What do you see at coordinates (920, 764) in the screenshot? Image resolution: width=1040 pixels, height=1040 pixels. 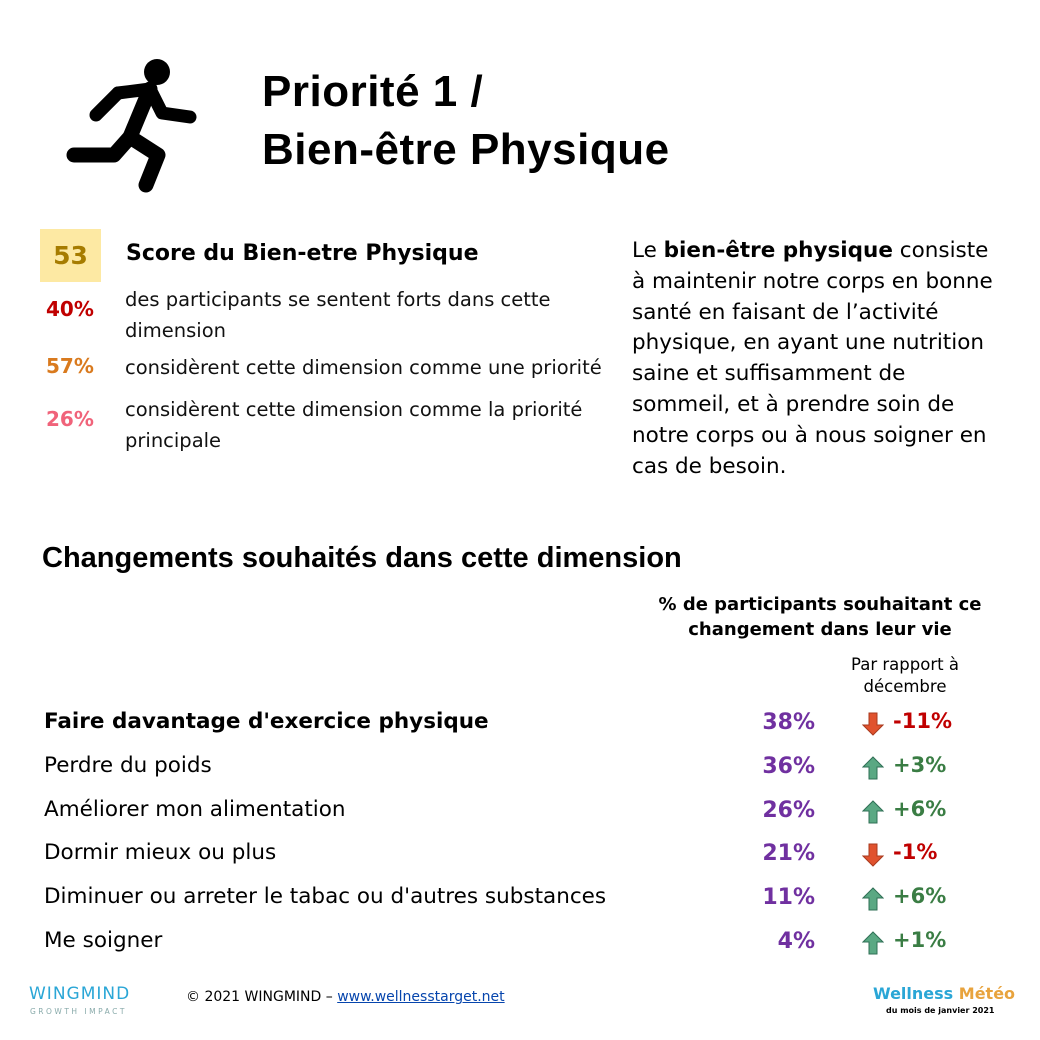 I see `row-delta: +3%` at bounding box center [920, 764].